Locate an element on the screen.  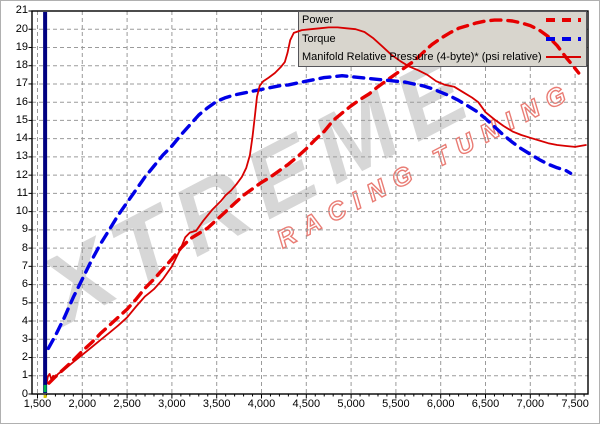
y-axis-label: 2 is located at coordinates (24, 357).